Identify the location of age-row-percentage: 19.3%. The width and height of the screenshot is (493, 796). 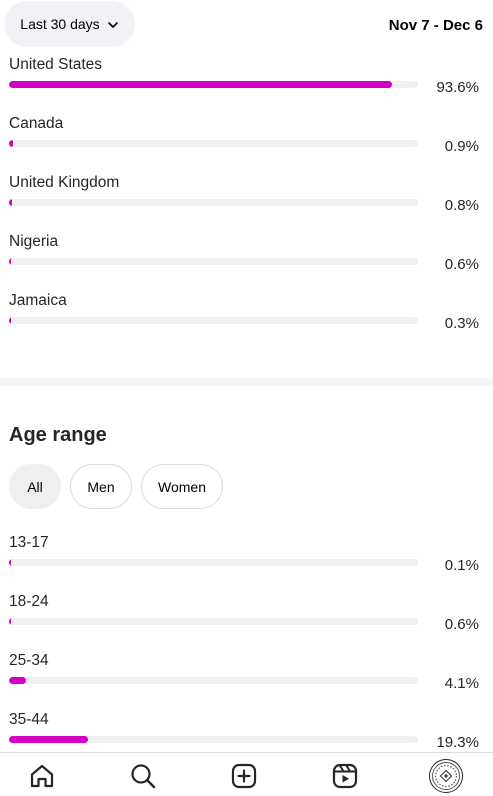
(457, 742).